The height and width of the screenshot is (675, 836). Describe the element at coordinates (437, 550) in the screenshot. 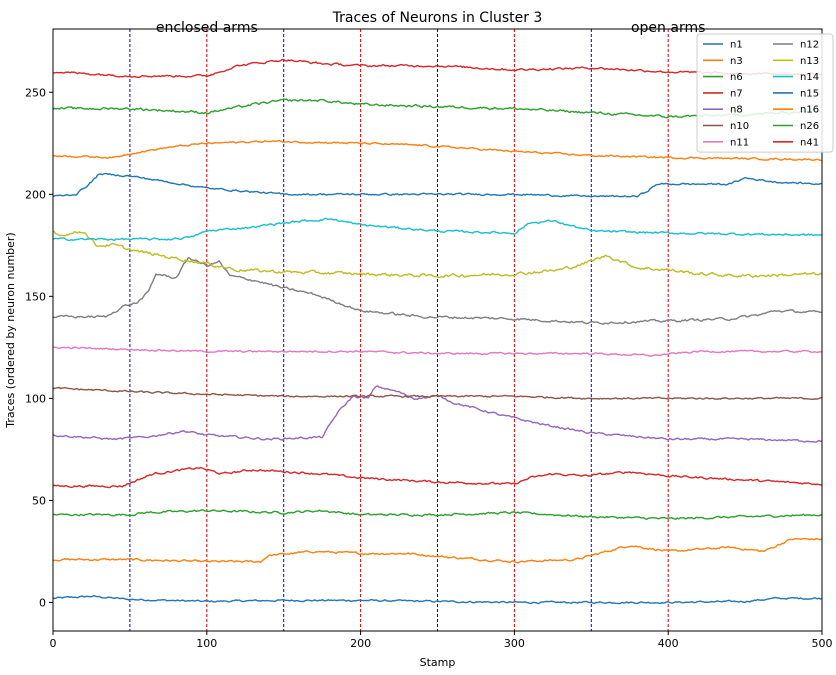

I see `trace-n3` at that location.